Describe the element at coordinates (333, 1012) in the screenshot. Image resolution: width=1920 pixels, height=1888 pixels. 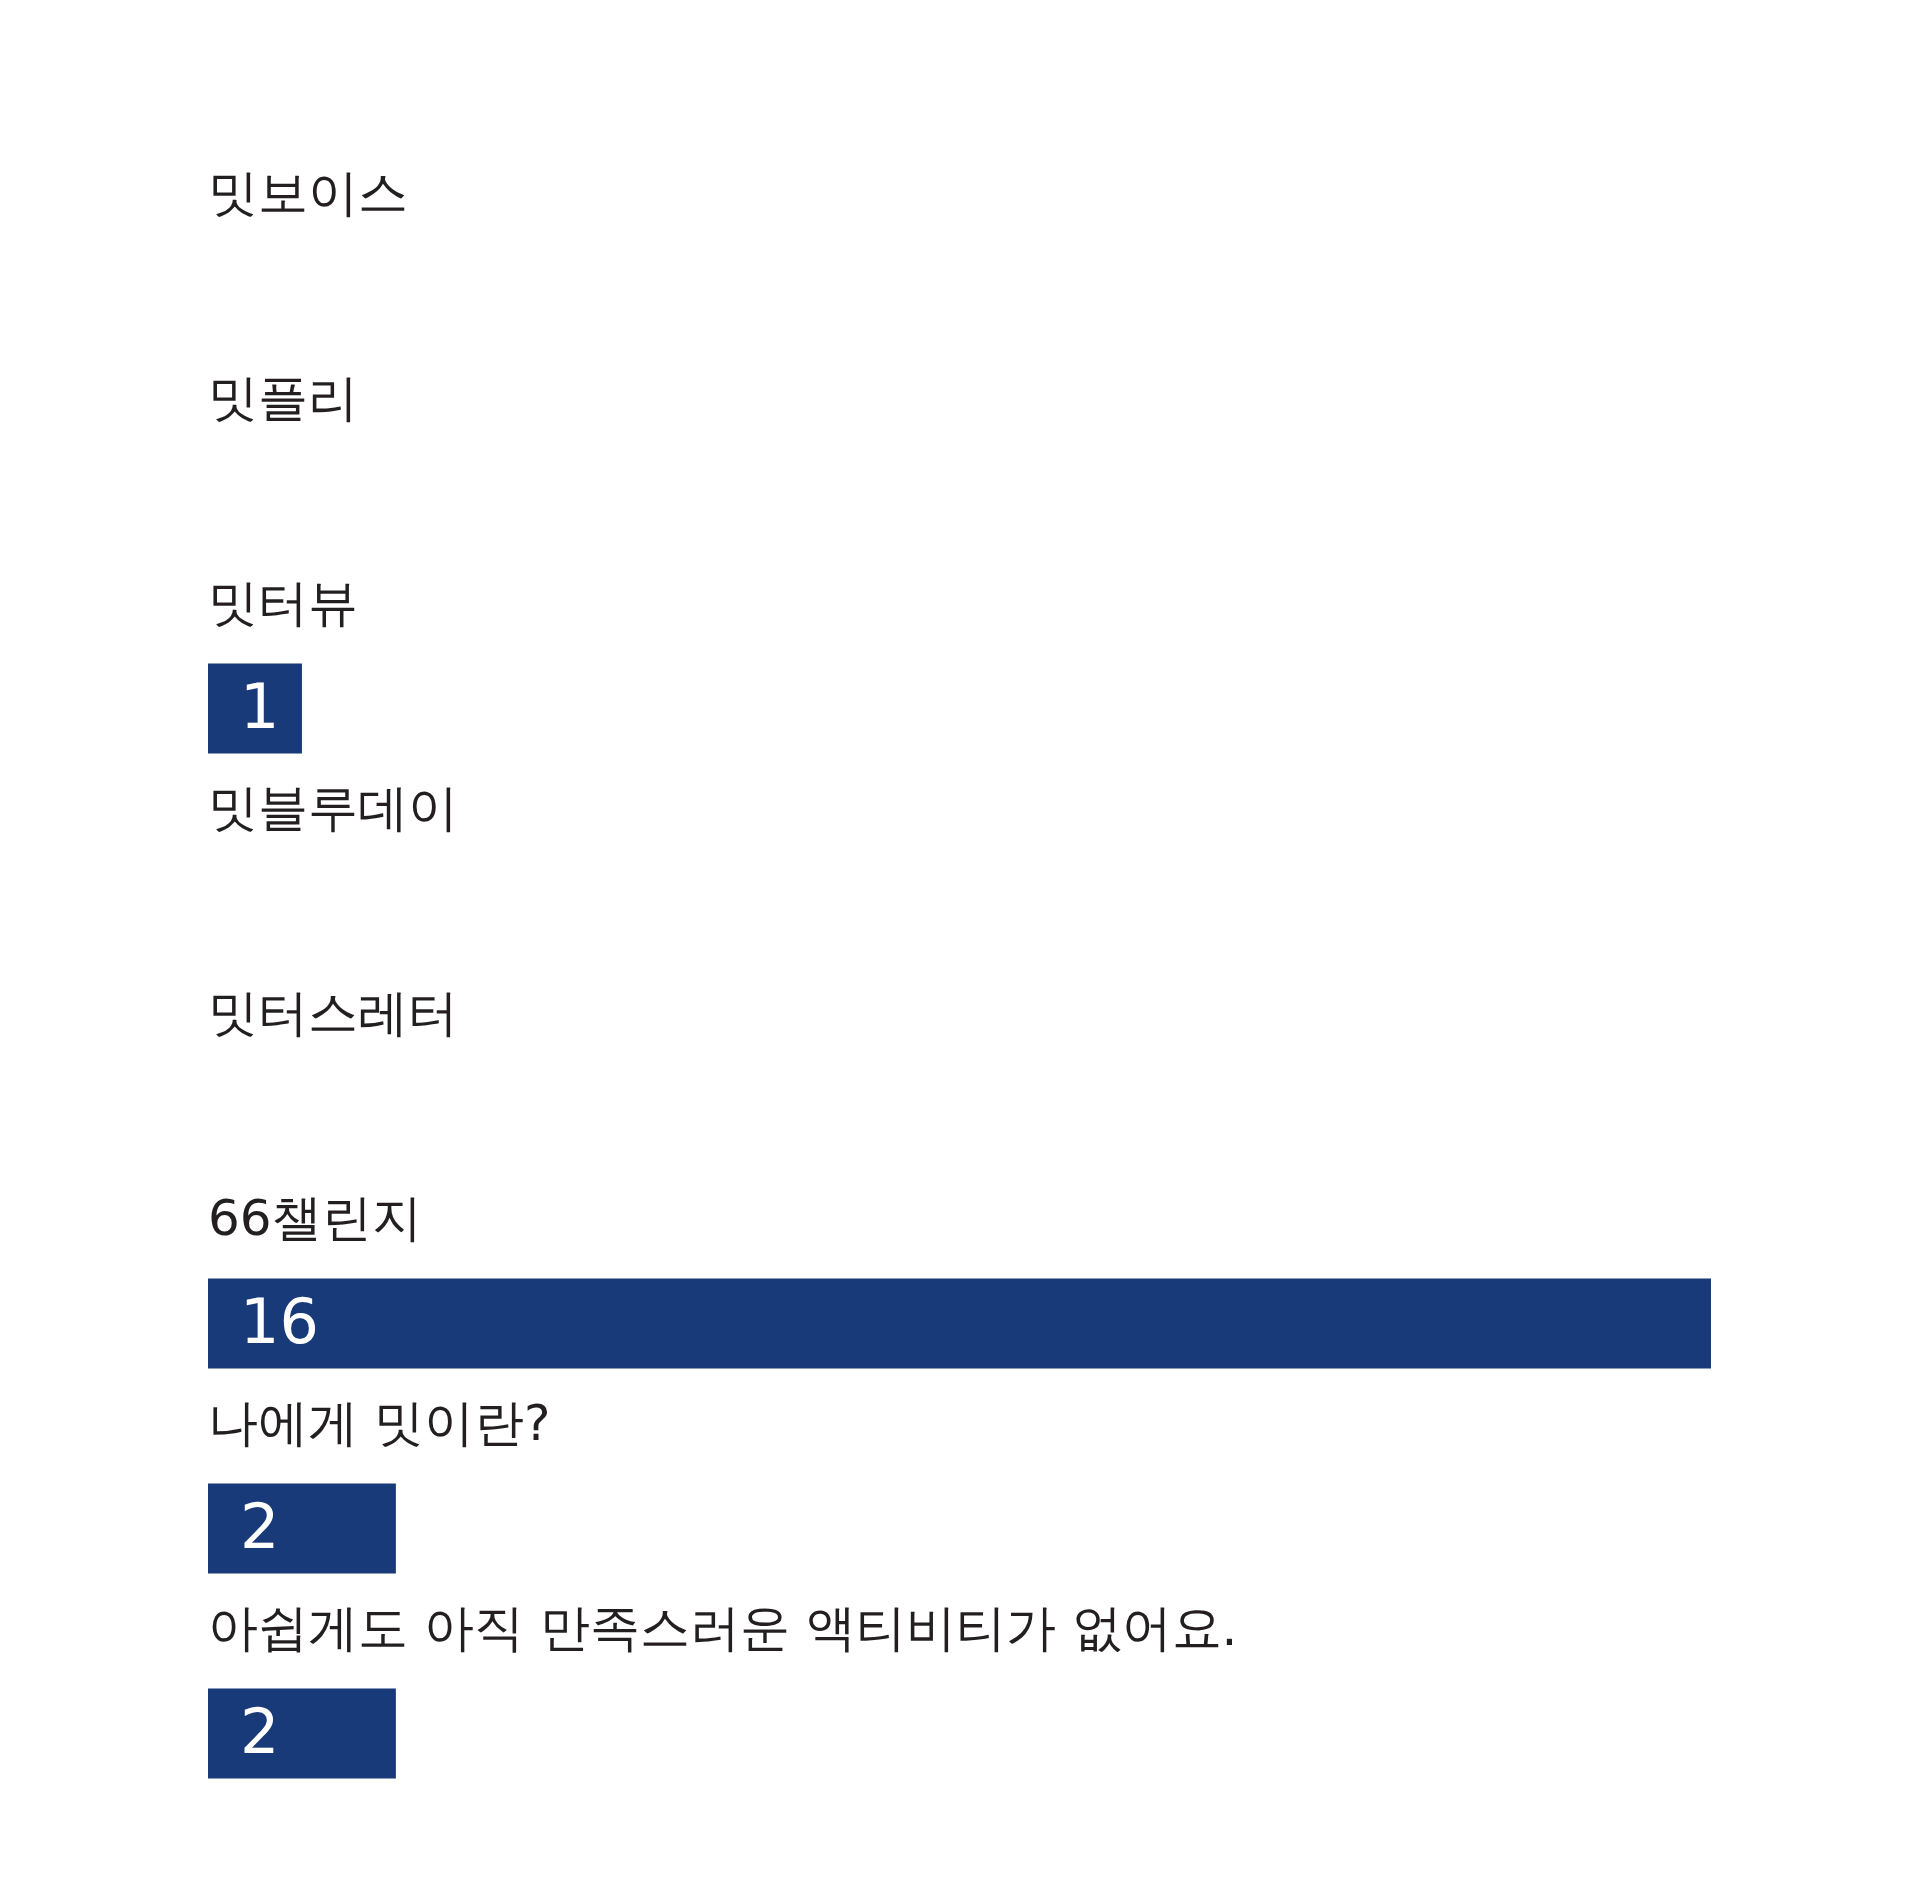
I see `y-tick-label: 밋터스레터` at that location.